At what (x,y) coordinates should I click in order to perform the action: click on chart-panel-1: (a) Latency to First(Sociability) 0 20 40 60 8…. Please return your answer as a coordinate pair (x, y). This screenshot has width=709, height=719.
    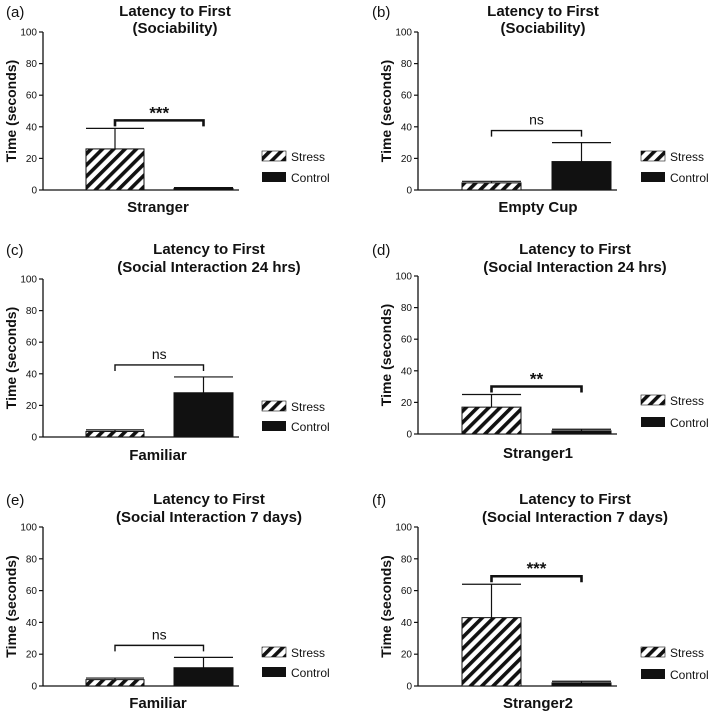
    Looking at the image, I should click on (166, 109).